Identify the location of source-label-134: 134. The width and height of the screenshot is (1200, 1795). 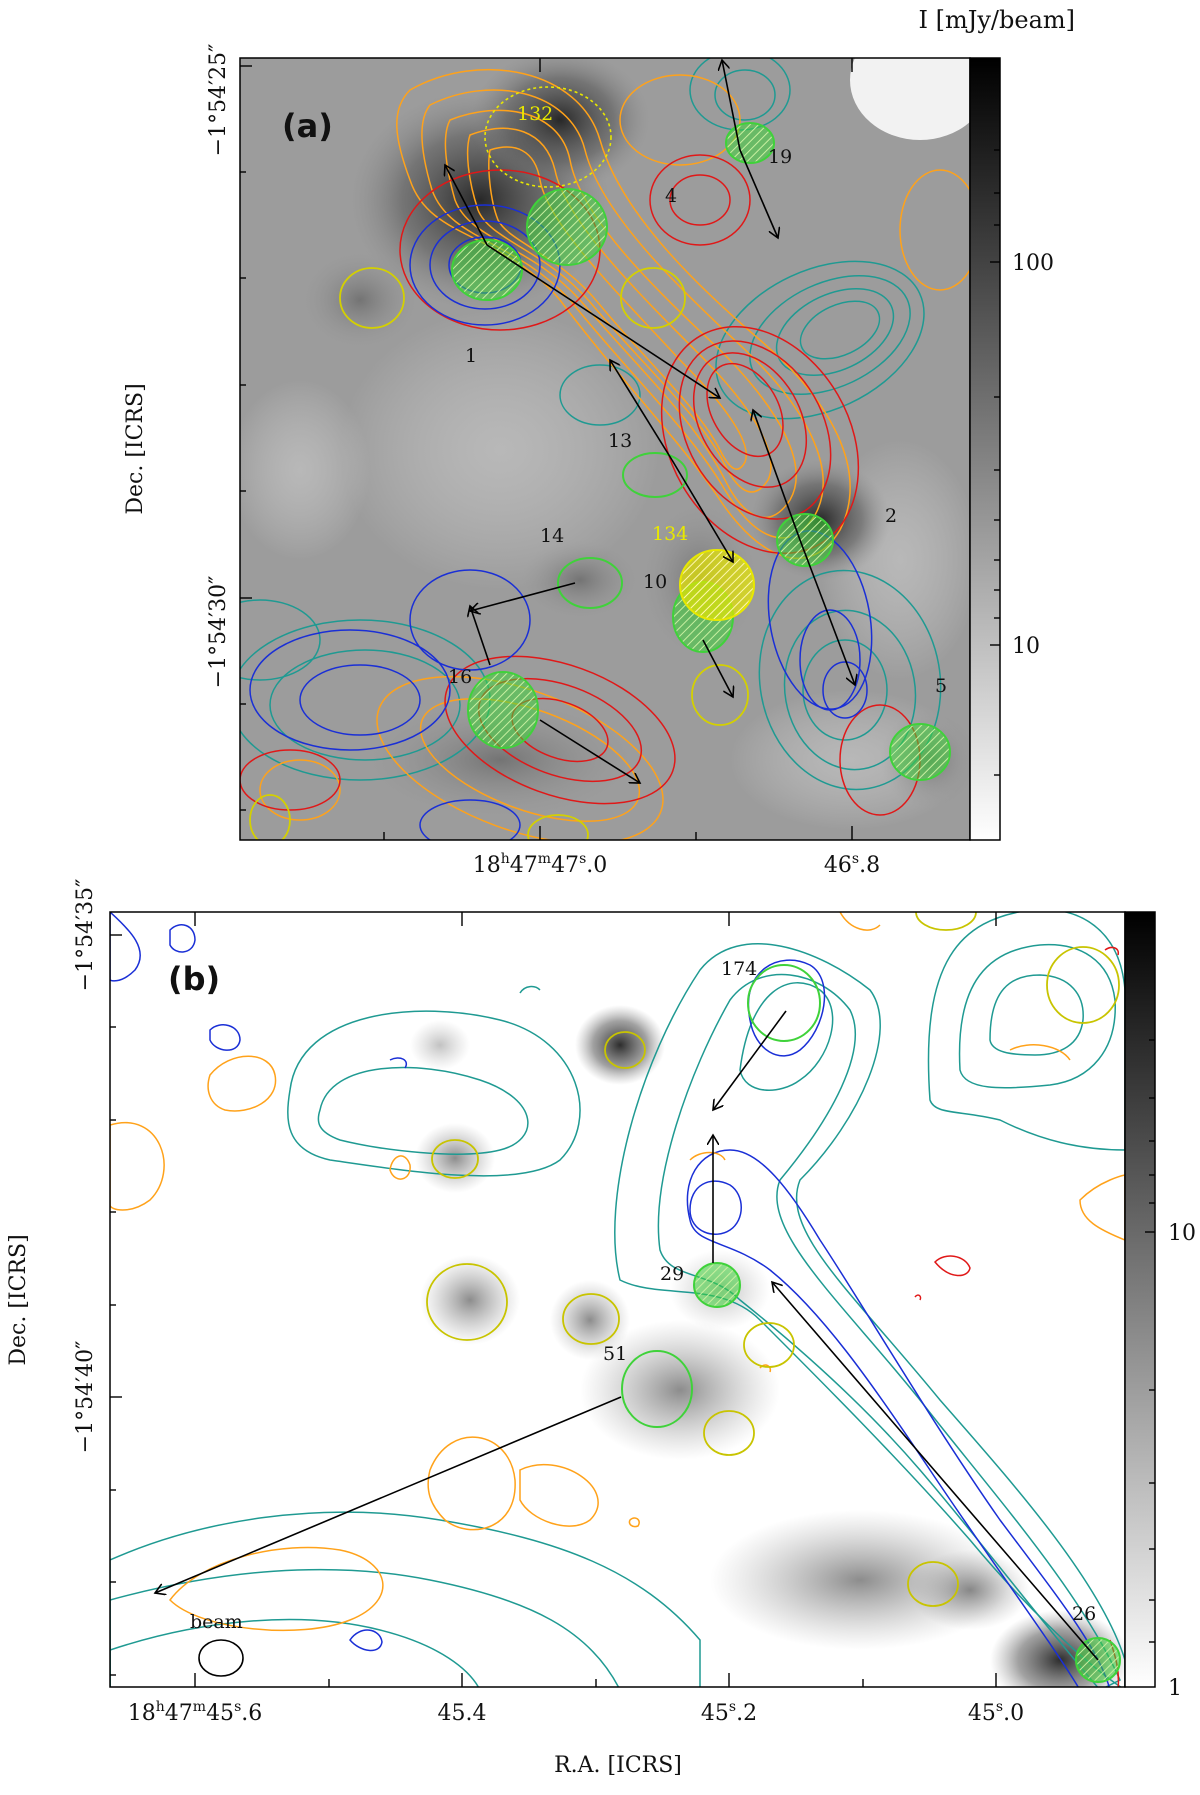
(670, 534).